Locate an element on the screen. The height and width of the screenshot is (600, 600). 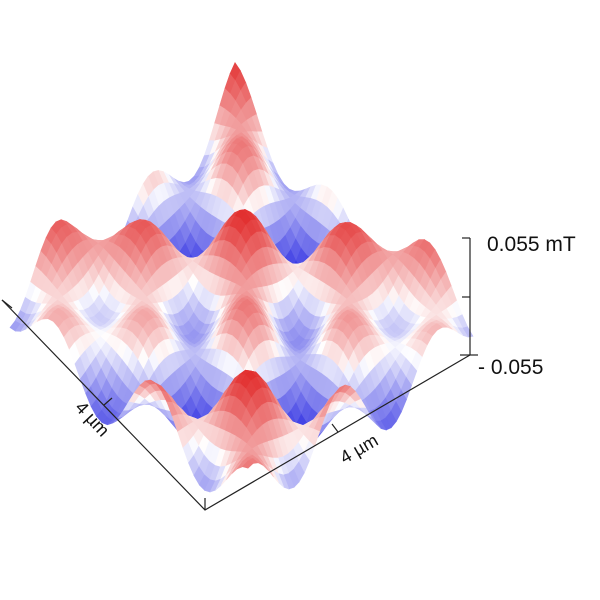
y-axis-tick-mid is located at coordinates (335, 428).